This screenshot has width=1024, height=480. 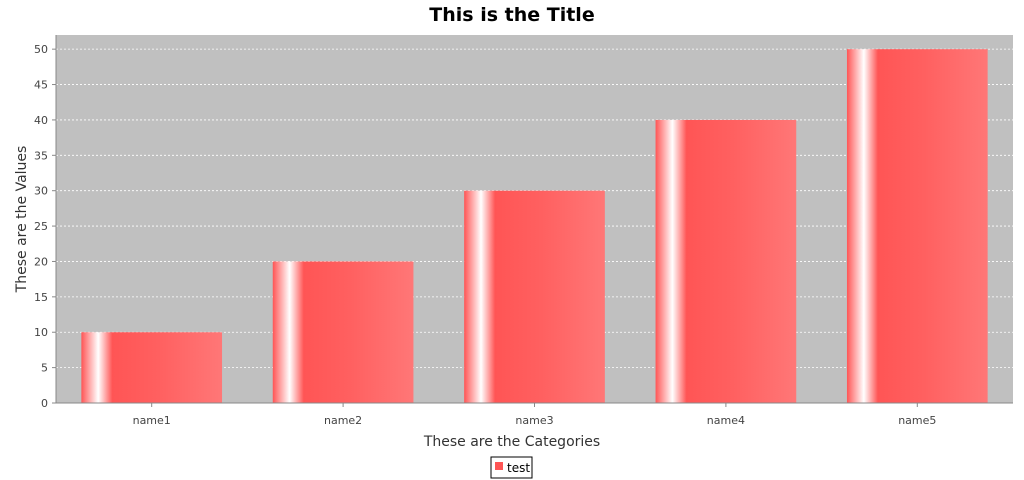 I want to click on legend-label: test, so click(x=518, y=468).